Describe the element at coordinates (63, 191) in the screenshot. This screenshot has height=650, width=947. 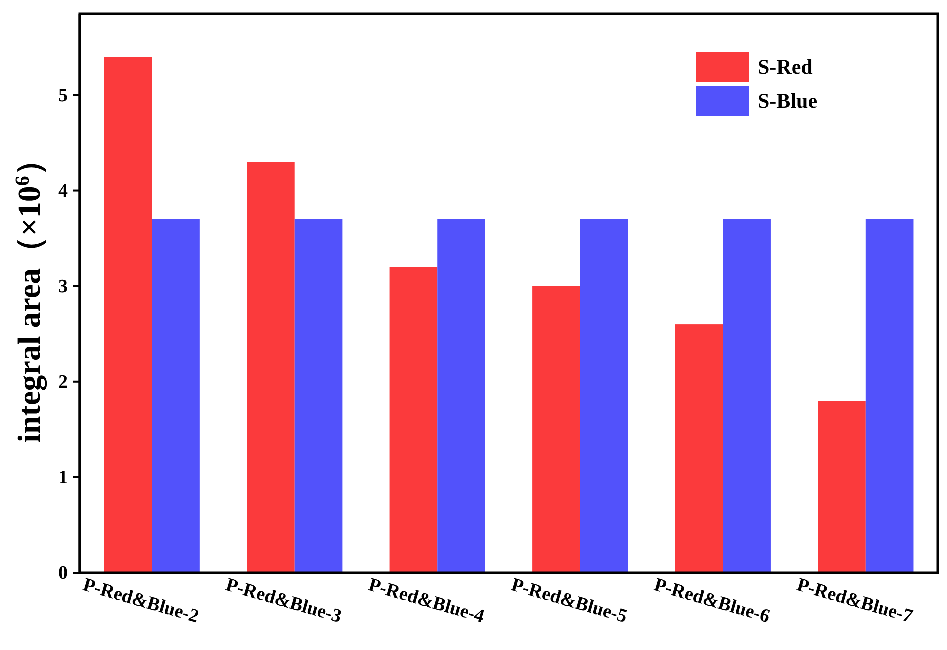
I see `y-tick-label: 4` at that location.